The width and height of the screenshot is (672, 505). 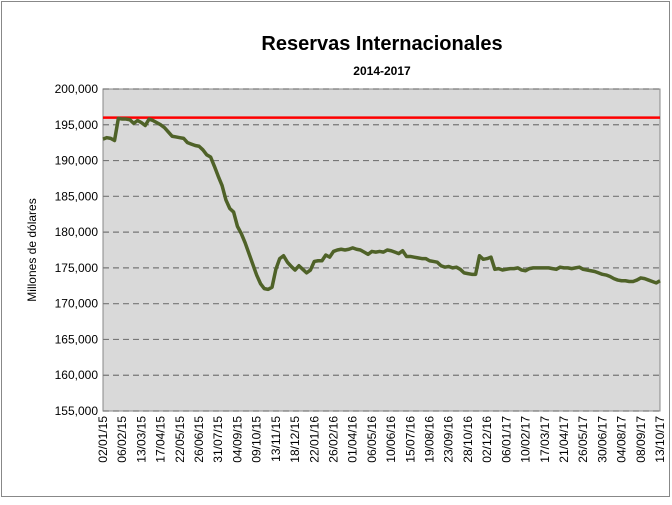 What do you see at coordinates (353, 439) in the screenshot?
I see `x-tick-label: 01/04/16` at bounding box center [353, 439].